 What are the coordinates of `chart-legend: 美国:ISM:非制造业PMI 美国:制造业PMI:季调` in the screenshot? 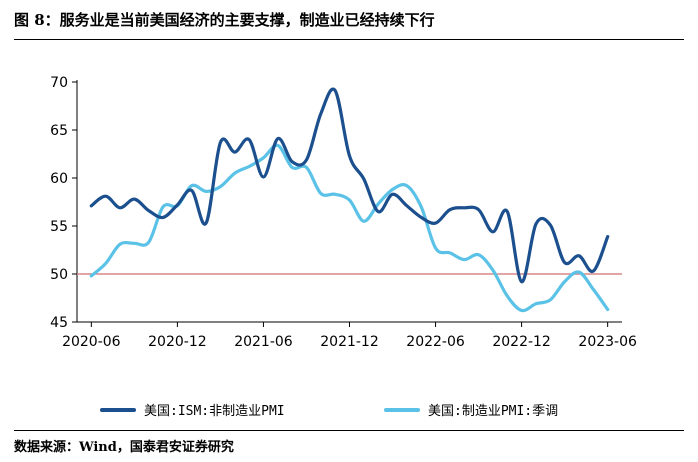 It's located at (349, 411).